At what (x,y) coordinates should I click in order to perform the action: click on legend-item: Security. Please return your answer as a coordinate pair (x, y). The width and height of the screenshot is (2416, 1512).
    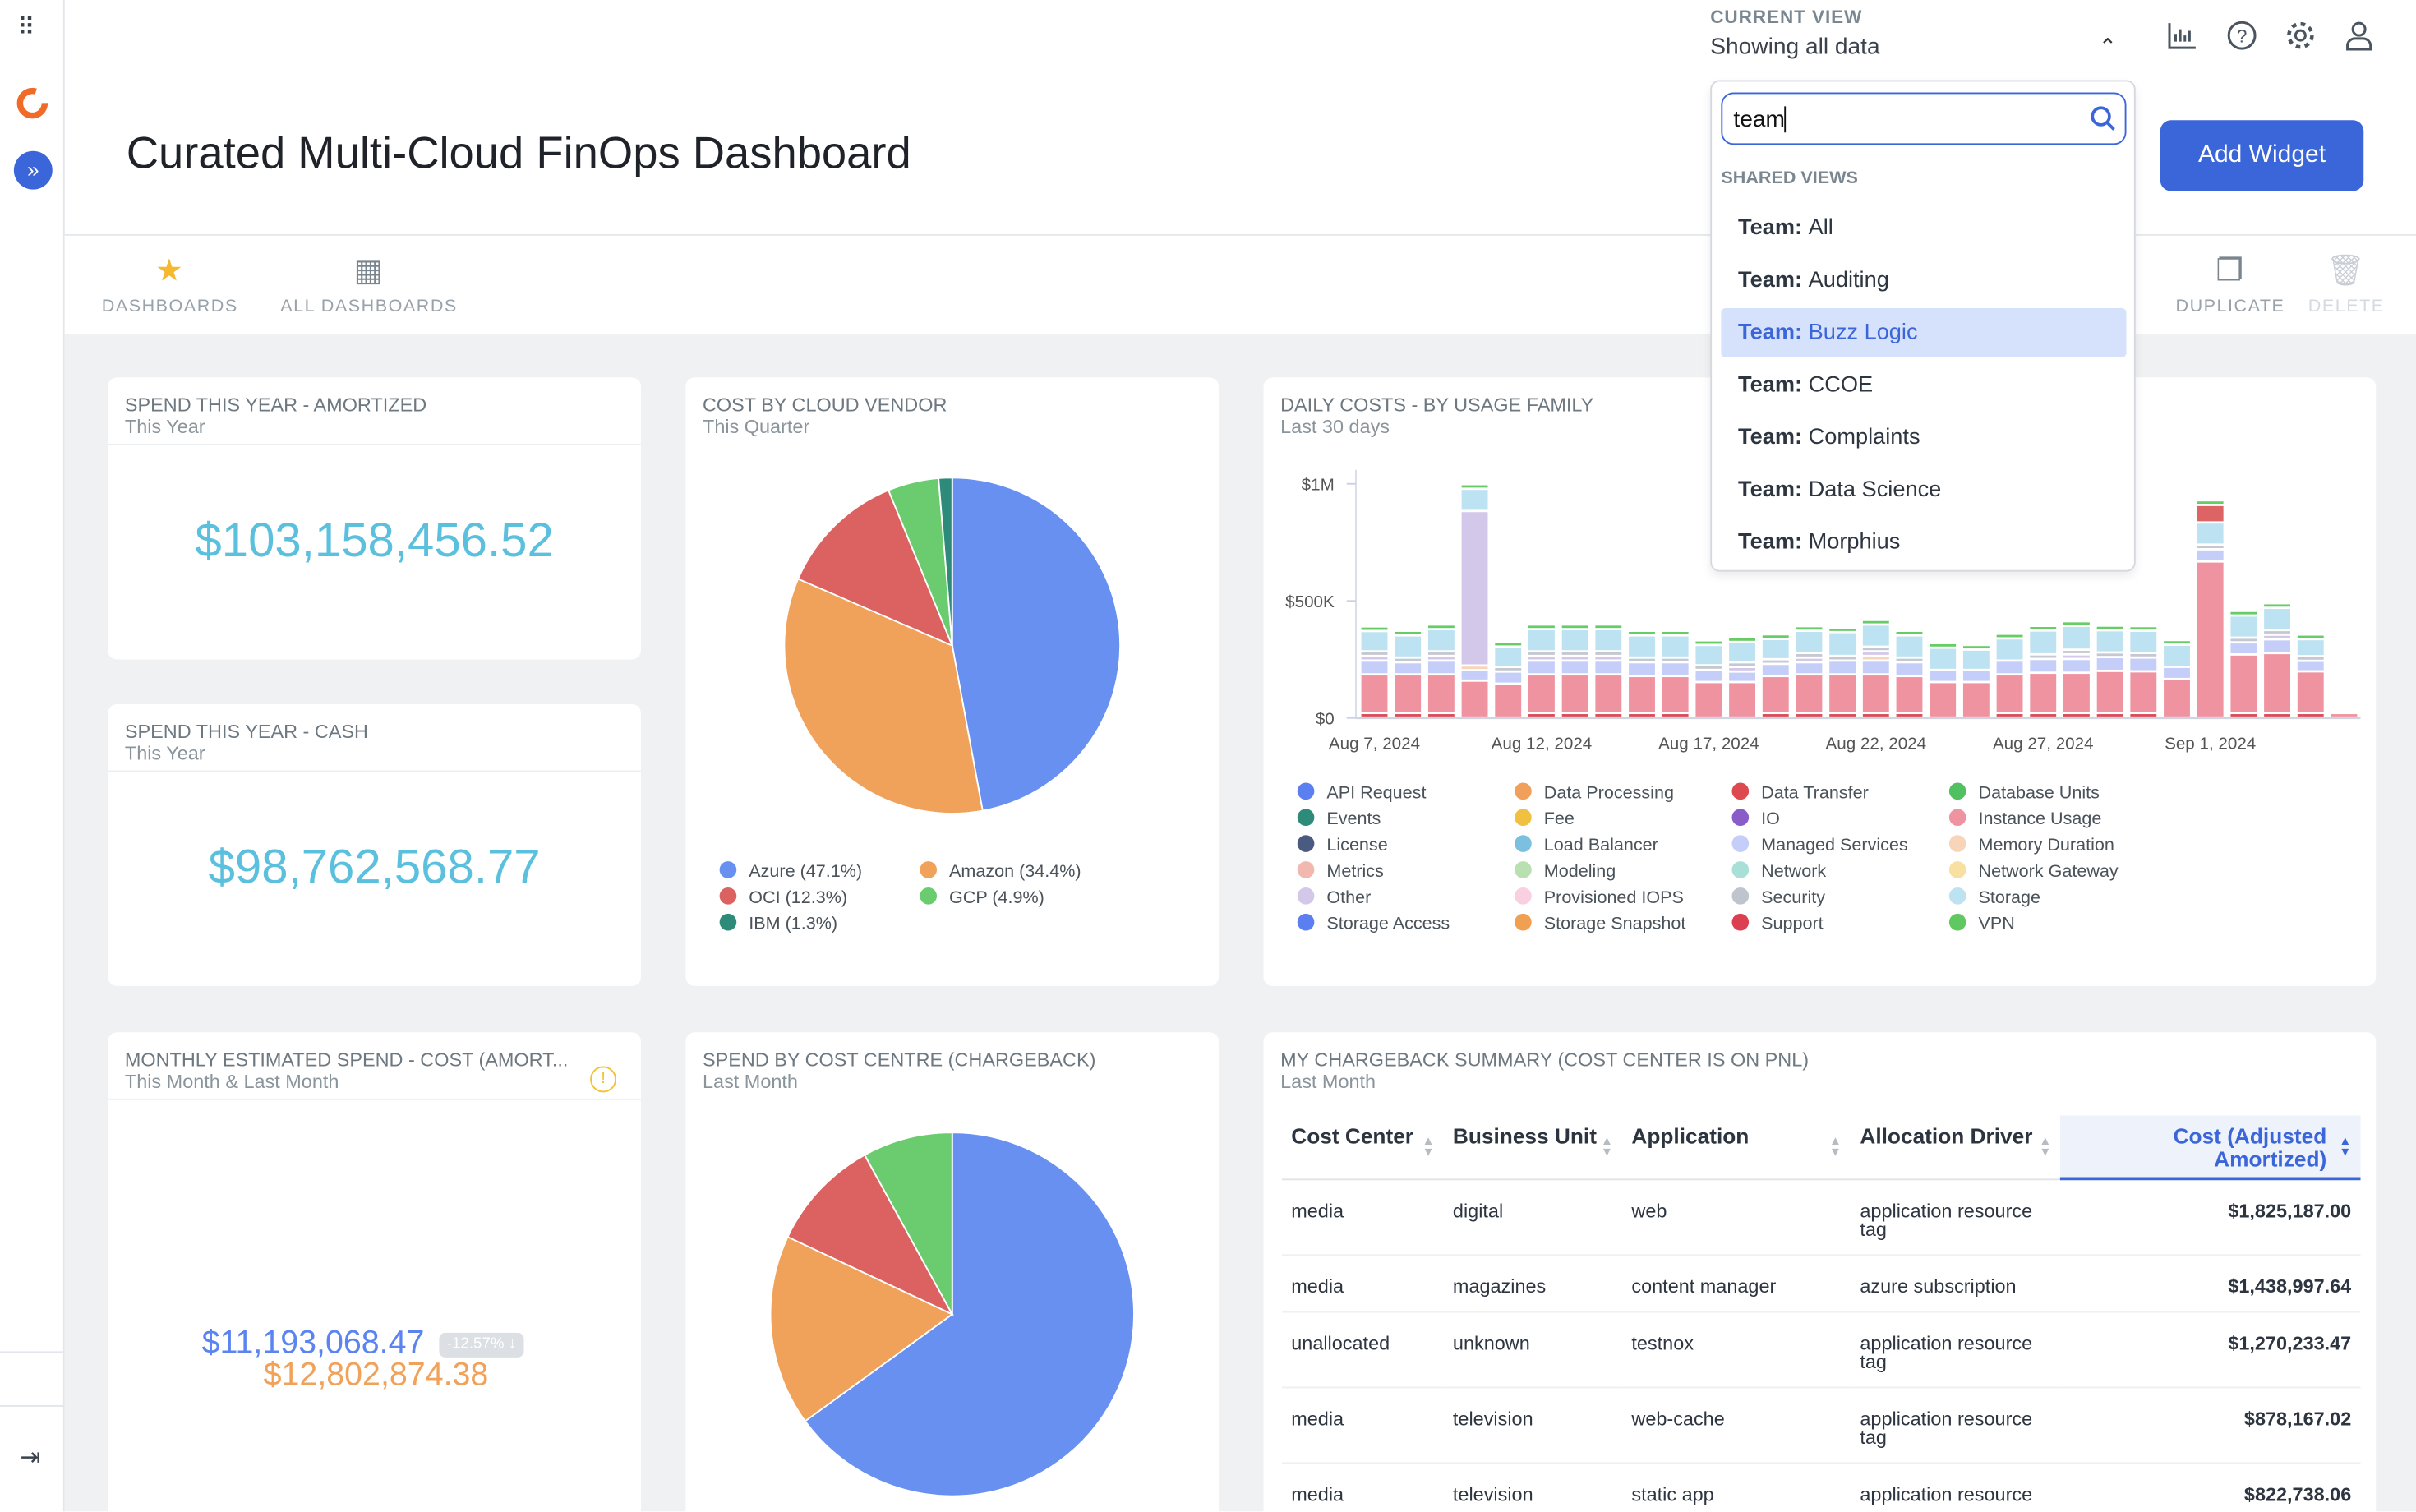
    Looking at the image, I should click on (1778, 897).